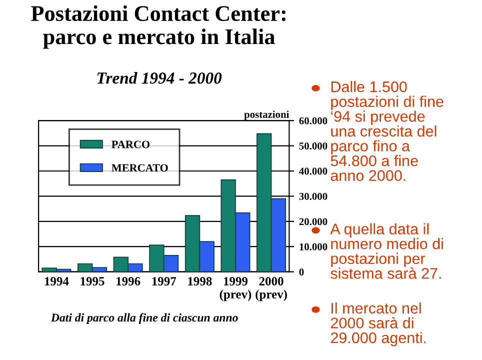  I want to click on y-tick-label: 20.000, so click(313, 222).